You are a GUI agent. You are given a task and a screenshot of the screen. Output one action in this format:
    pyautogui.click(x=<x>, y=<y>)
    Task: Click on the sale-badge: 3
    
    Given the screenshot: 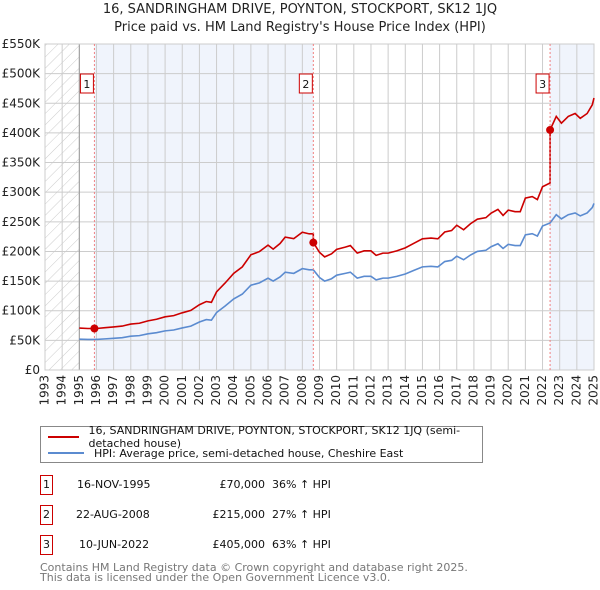 What is the action you would take?
    pyautogui.click(x=46, y=545)
    